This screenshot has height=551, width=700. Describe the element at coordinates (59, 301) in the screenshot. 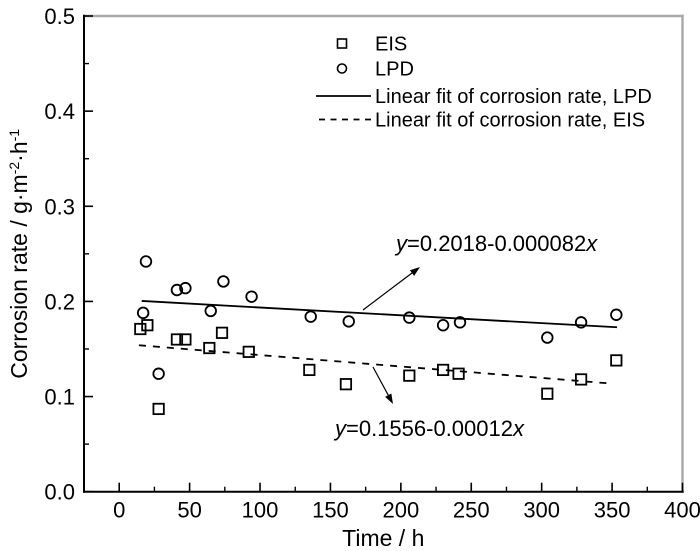

I see `y-tick-label: 0.2` at that location.